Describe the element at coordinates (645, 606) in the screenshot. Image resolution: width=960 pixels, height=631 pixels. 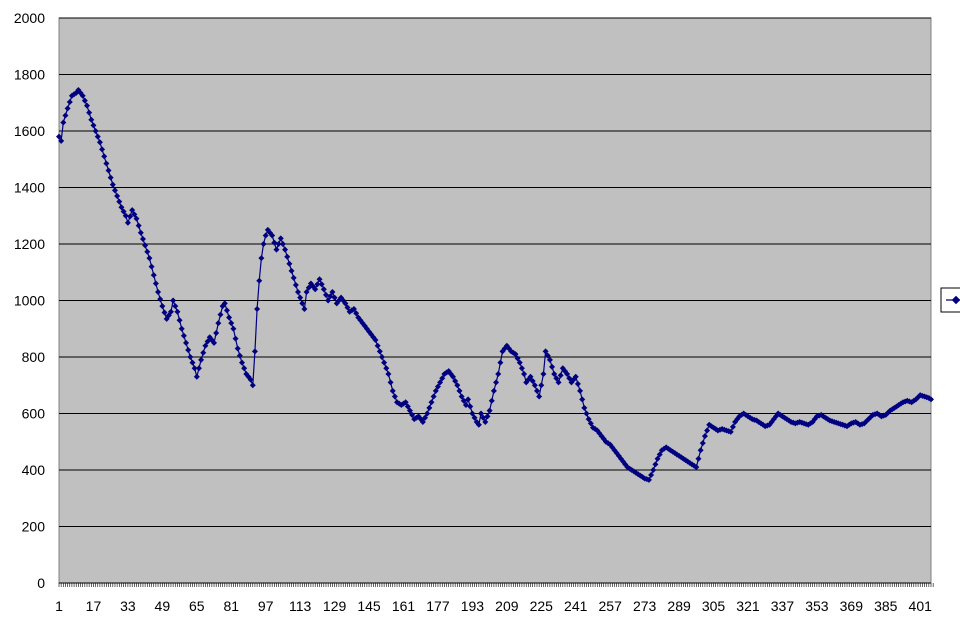
I see `x-tick-label: 273` at that location.